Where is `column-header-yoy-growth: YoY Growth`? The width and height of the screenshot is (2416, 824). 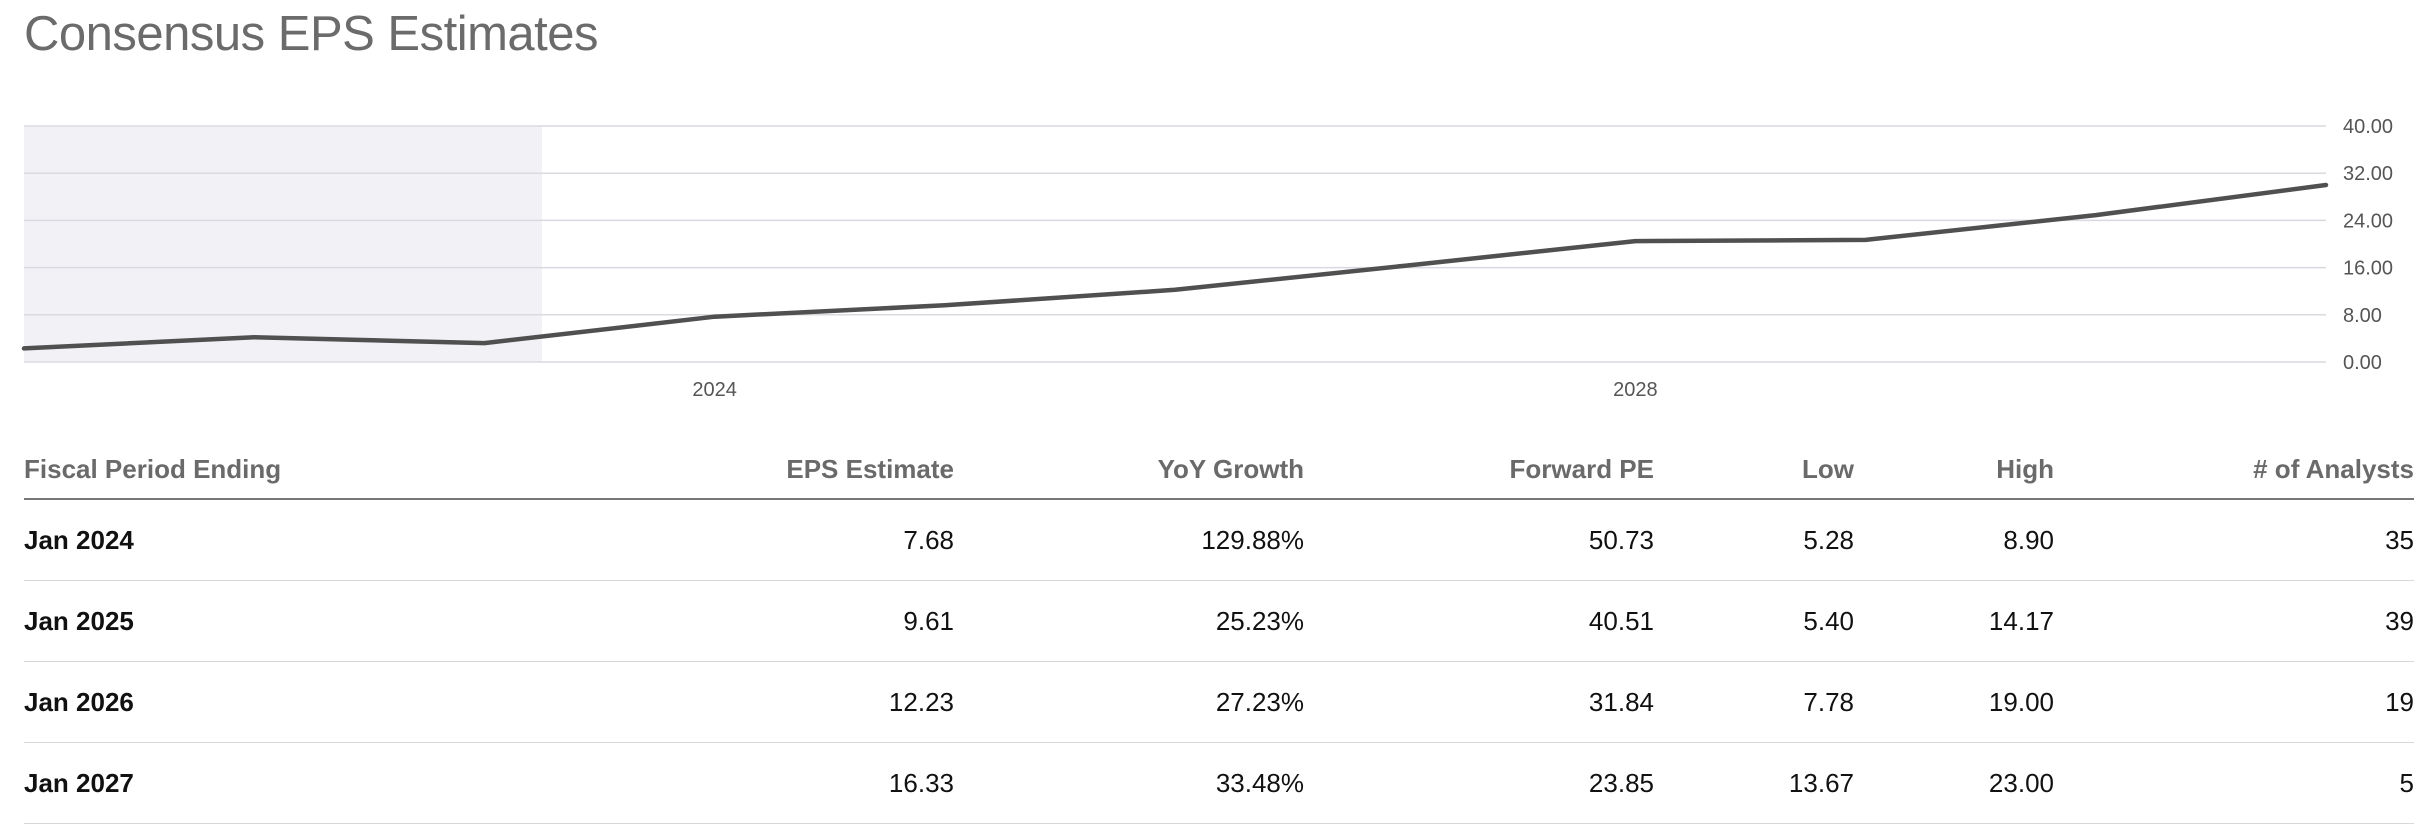 column-header-yoy-growth: YoY Growth is located at coordinates (1129, 470).